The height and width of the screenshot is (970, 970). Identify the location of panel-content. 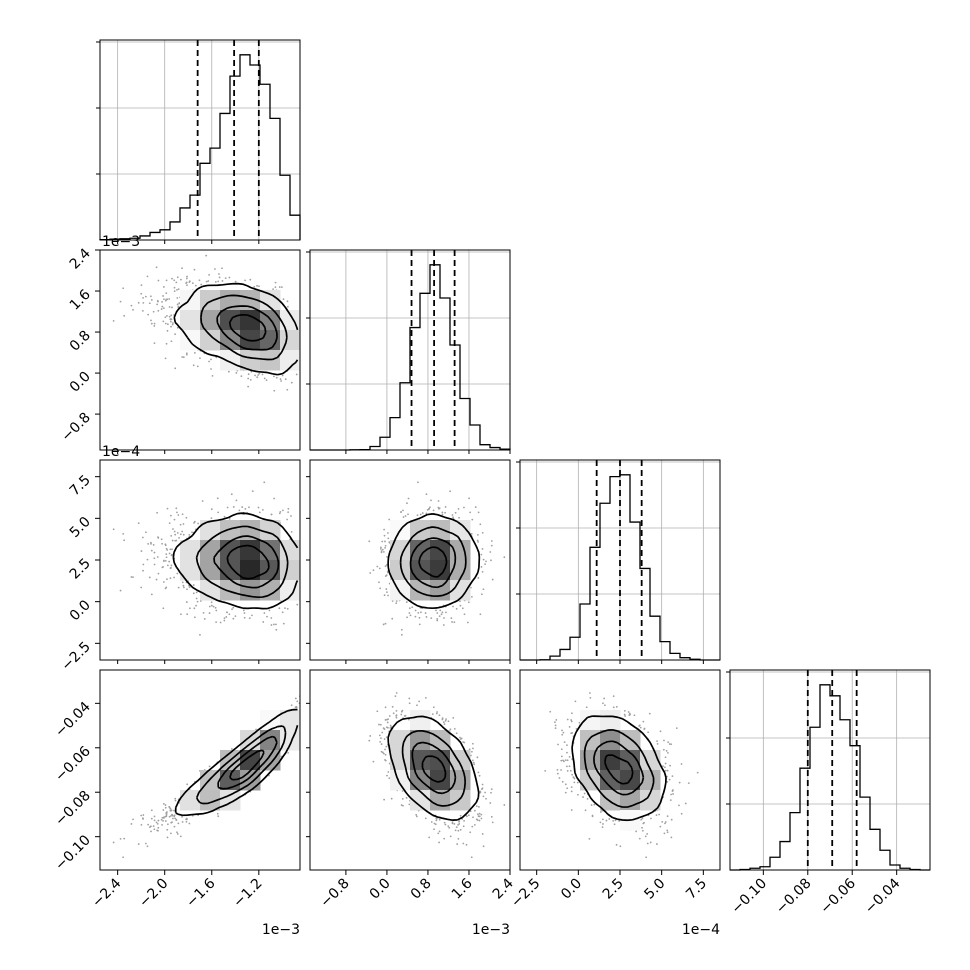
(208, 323).